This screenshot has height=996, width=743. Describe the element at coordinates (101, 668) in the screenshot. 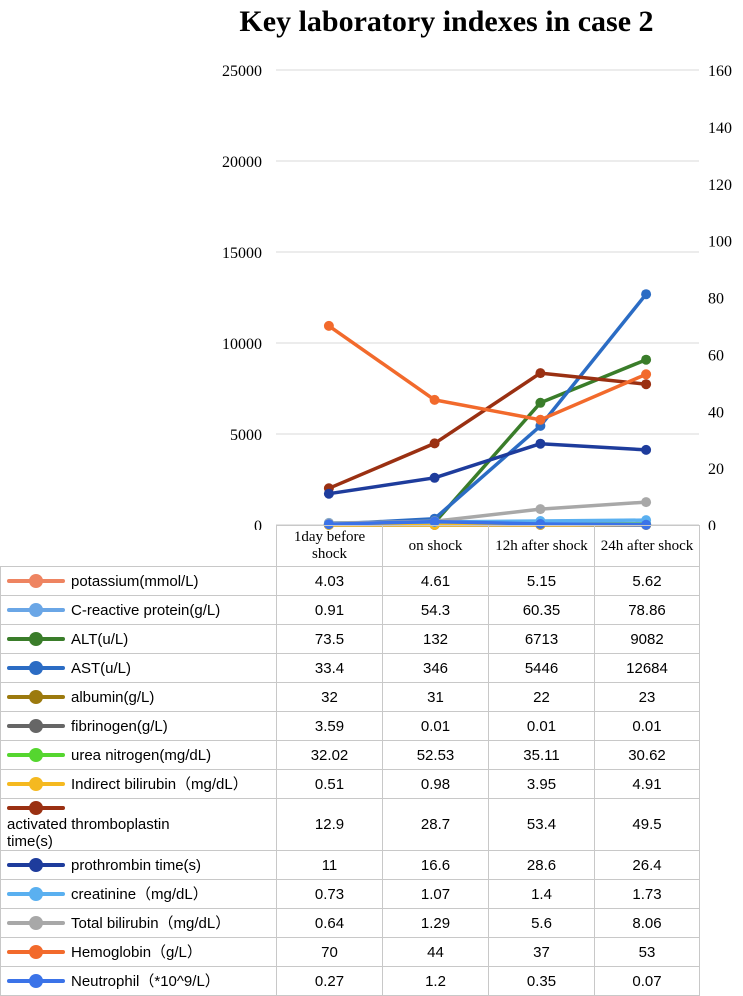

I see `series-name: AST(u/L)` at that location.